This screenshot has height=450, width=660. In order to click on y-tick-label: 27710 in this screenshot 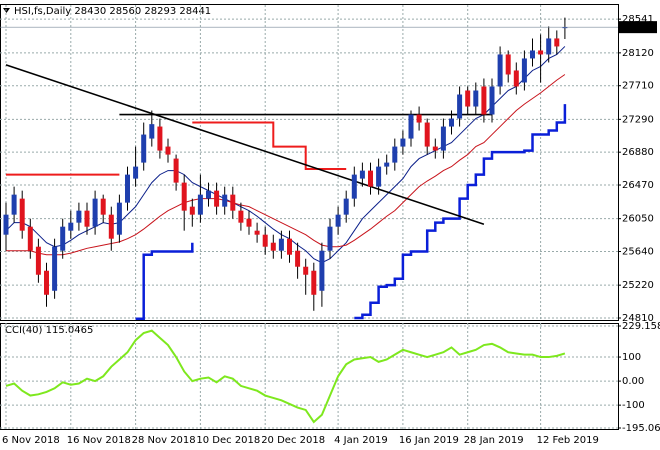, I will do `click(638, 86)`.